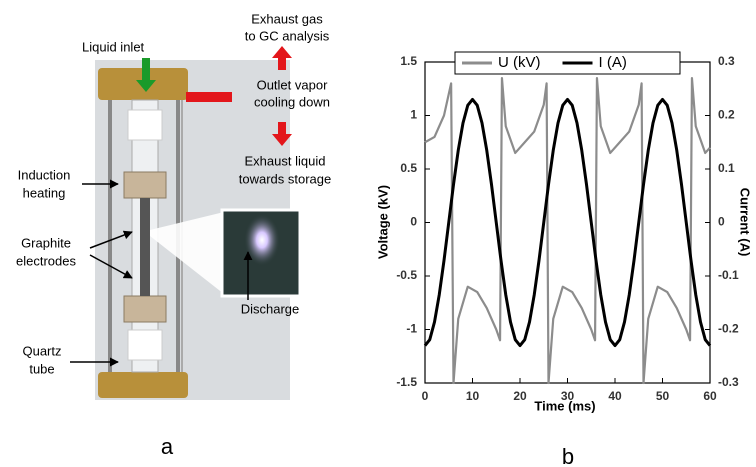  What do you see at coordinates (382, 222) in the screenshot?
I see `y-axis-label: Voltage (kV)` at bounding box center [382, 222].